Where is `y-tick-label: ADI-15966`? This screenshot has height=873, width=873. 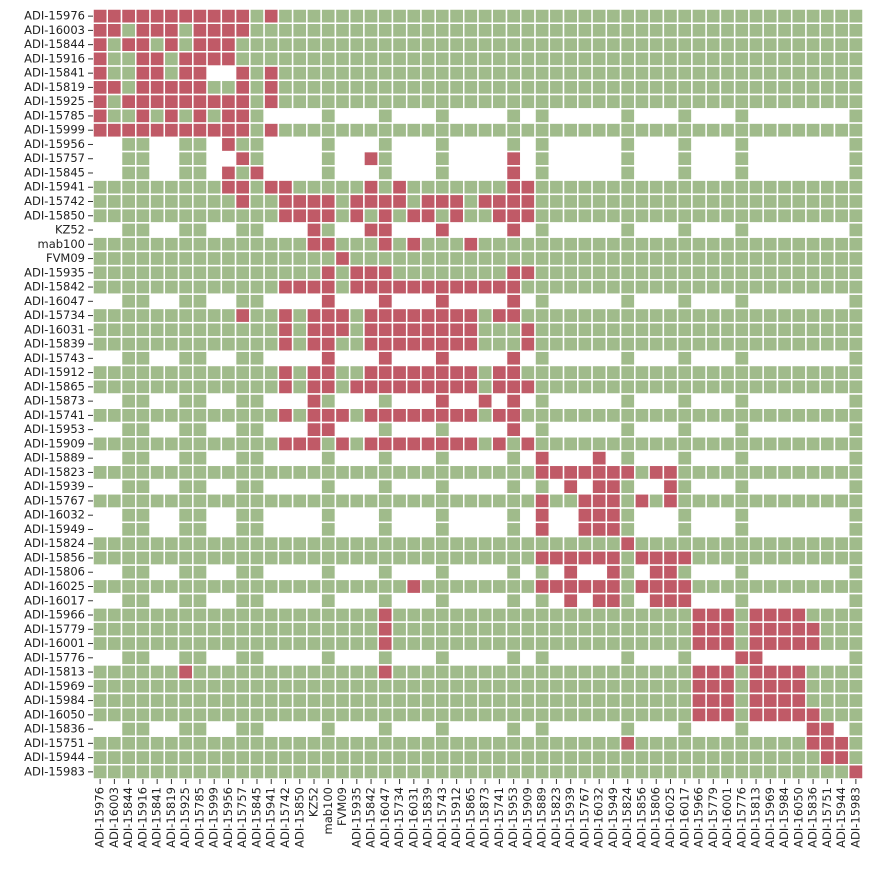
y-tick-label: ADI-15966 is located at coordinates (54, 615).